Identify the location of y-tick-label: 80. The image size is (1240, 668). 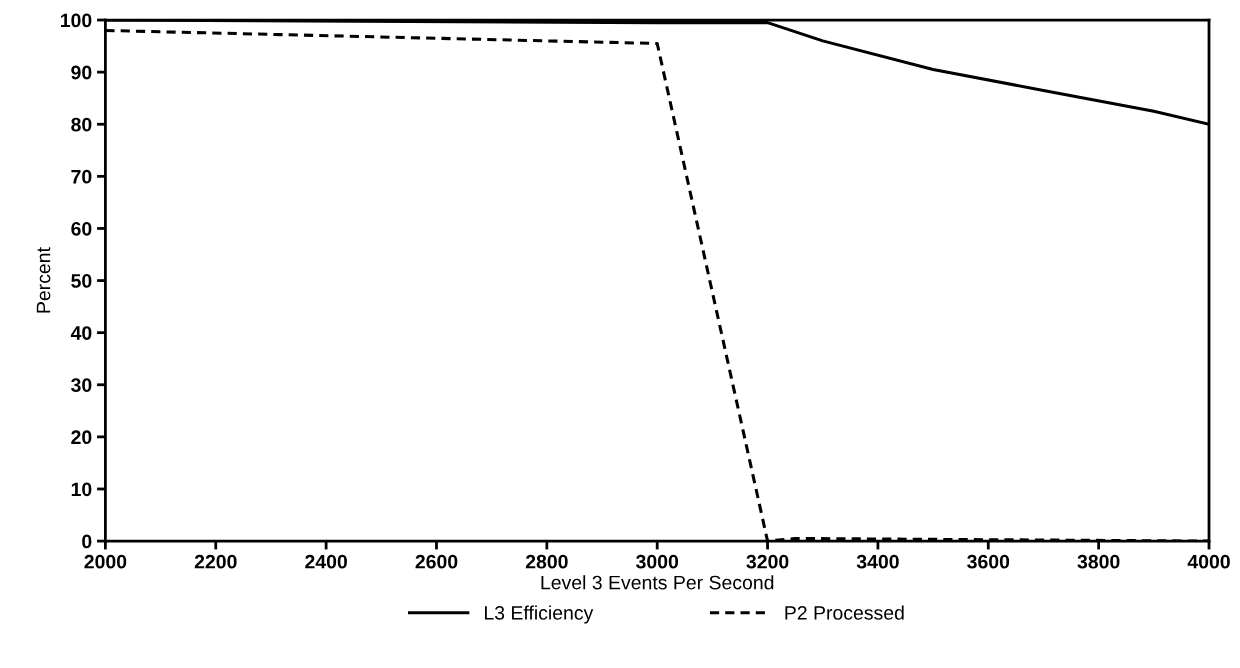
(81, 124).